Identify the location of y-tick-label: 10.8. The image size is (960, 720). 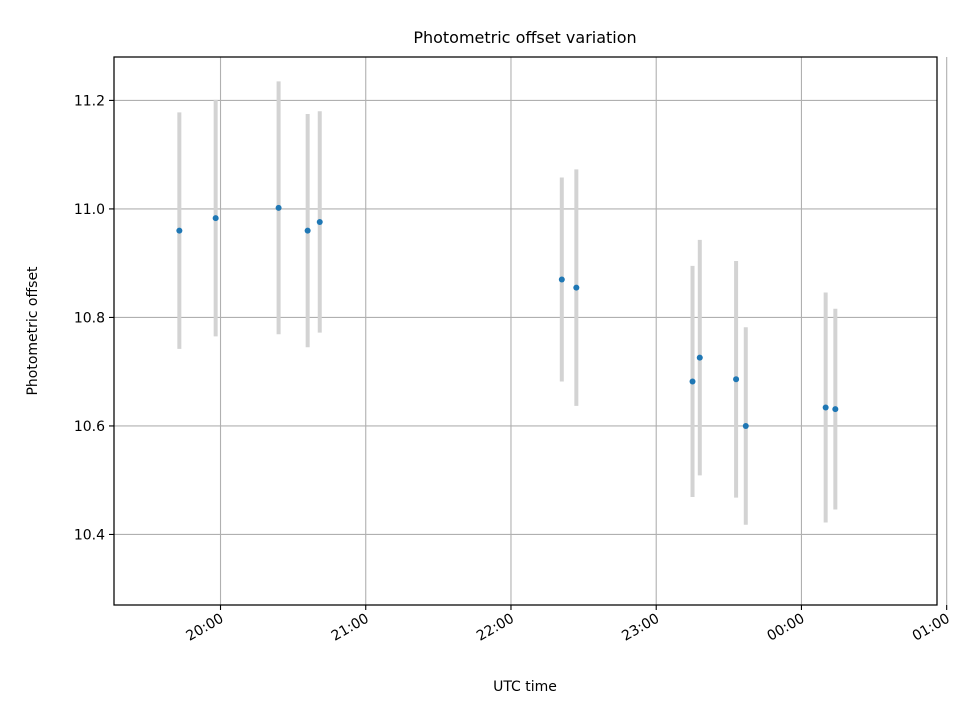
(89, 318).